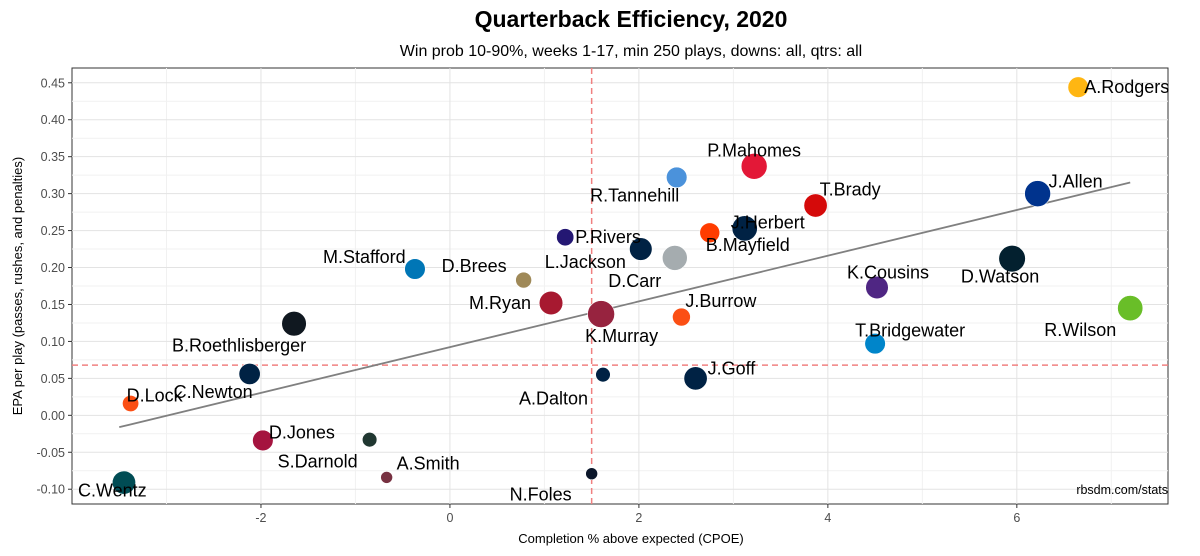 The height and width of the screenshot is (556, 1200). I want to click on point-label-c-newton: C.Newton, so click(213, 392).